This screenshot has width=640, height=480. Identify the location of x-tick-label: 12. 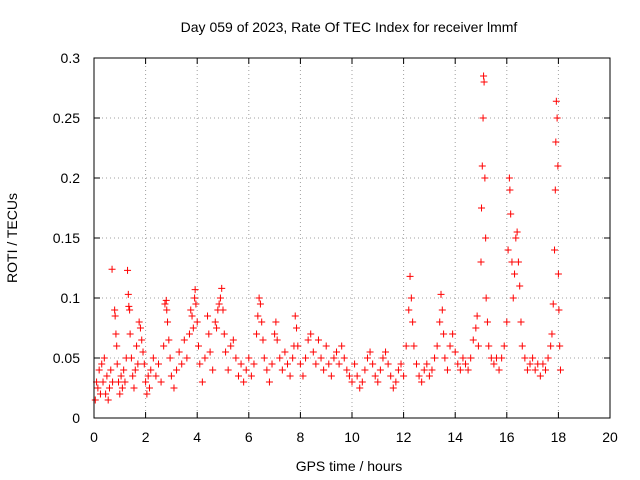
(404, 437).